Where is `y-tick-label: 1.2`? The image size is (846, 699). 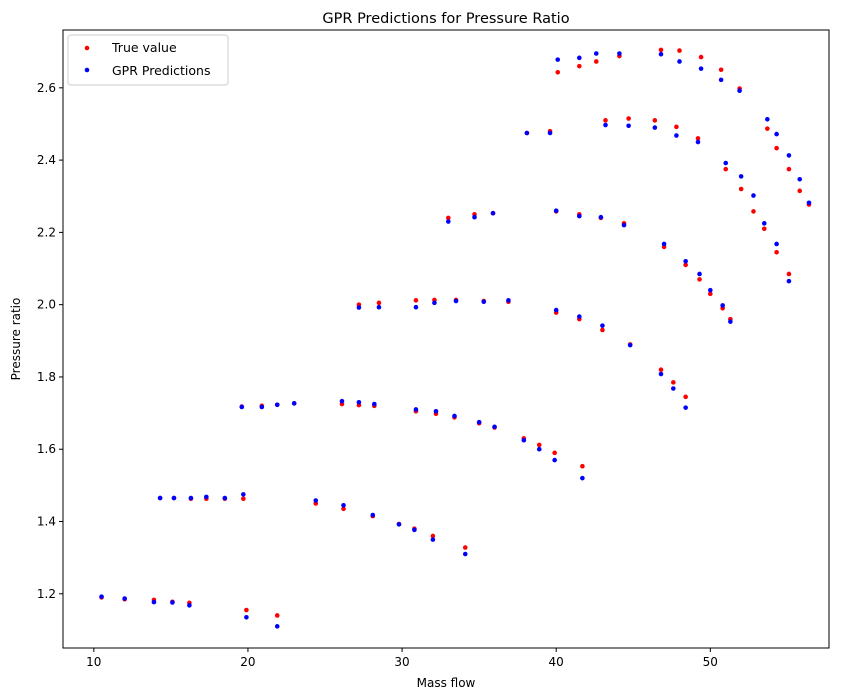 y-tick-label: 1.2 is located at coordinates (46, 594).